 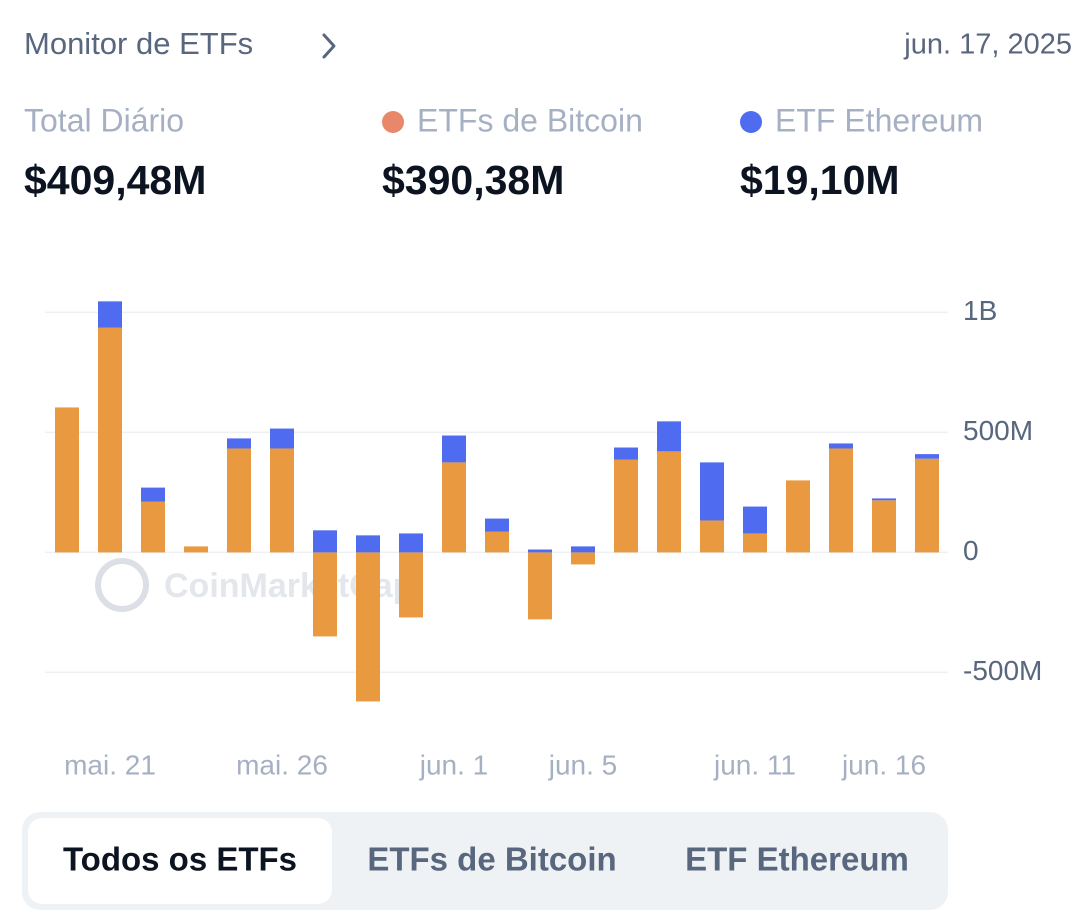 I want to click on y-tick-label: 1B, so click(x=980, y=310).